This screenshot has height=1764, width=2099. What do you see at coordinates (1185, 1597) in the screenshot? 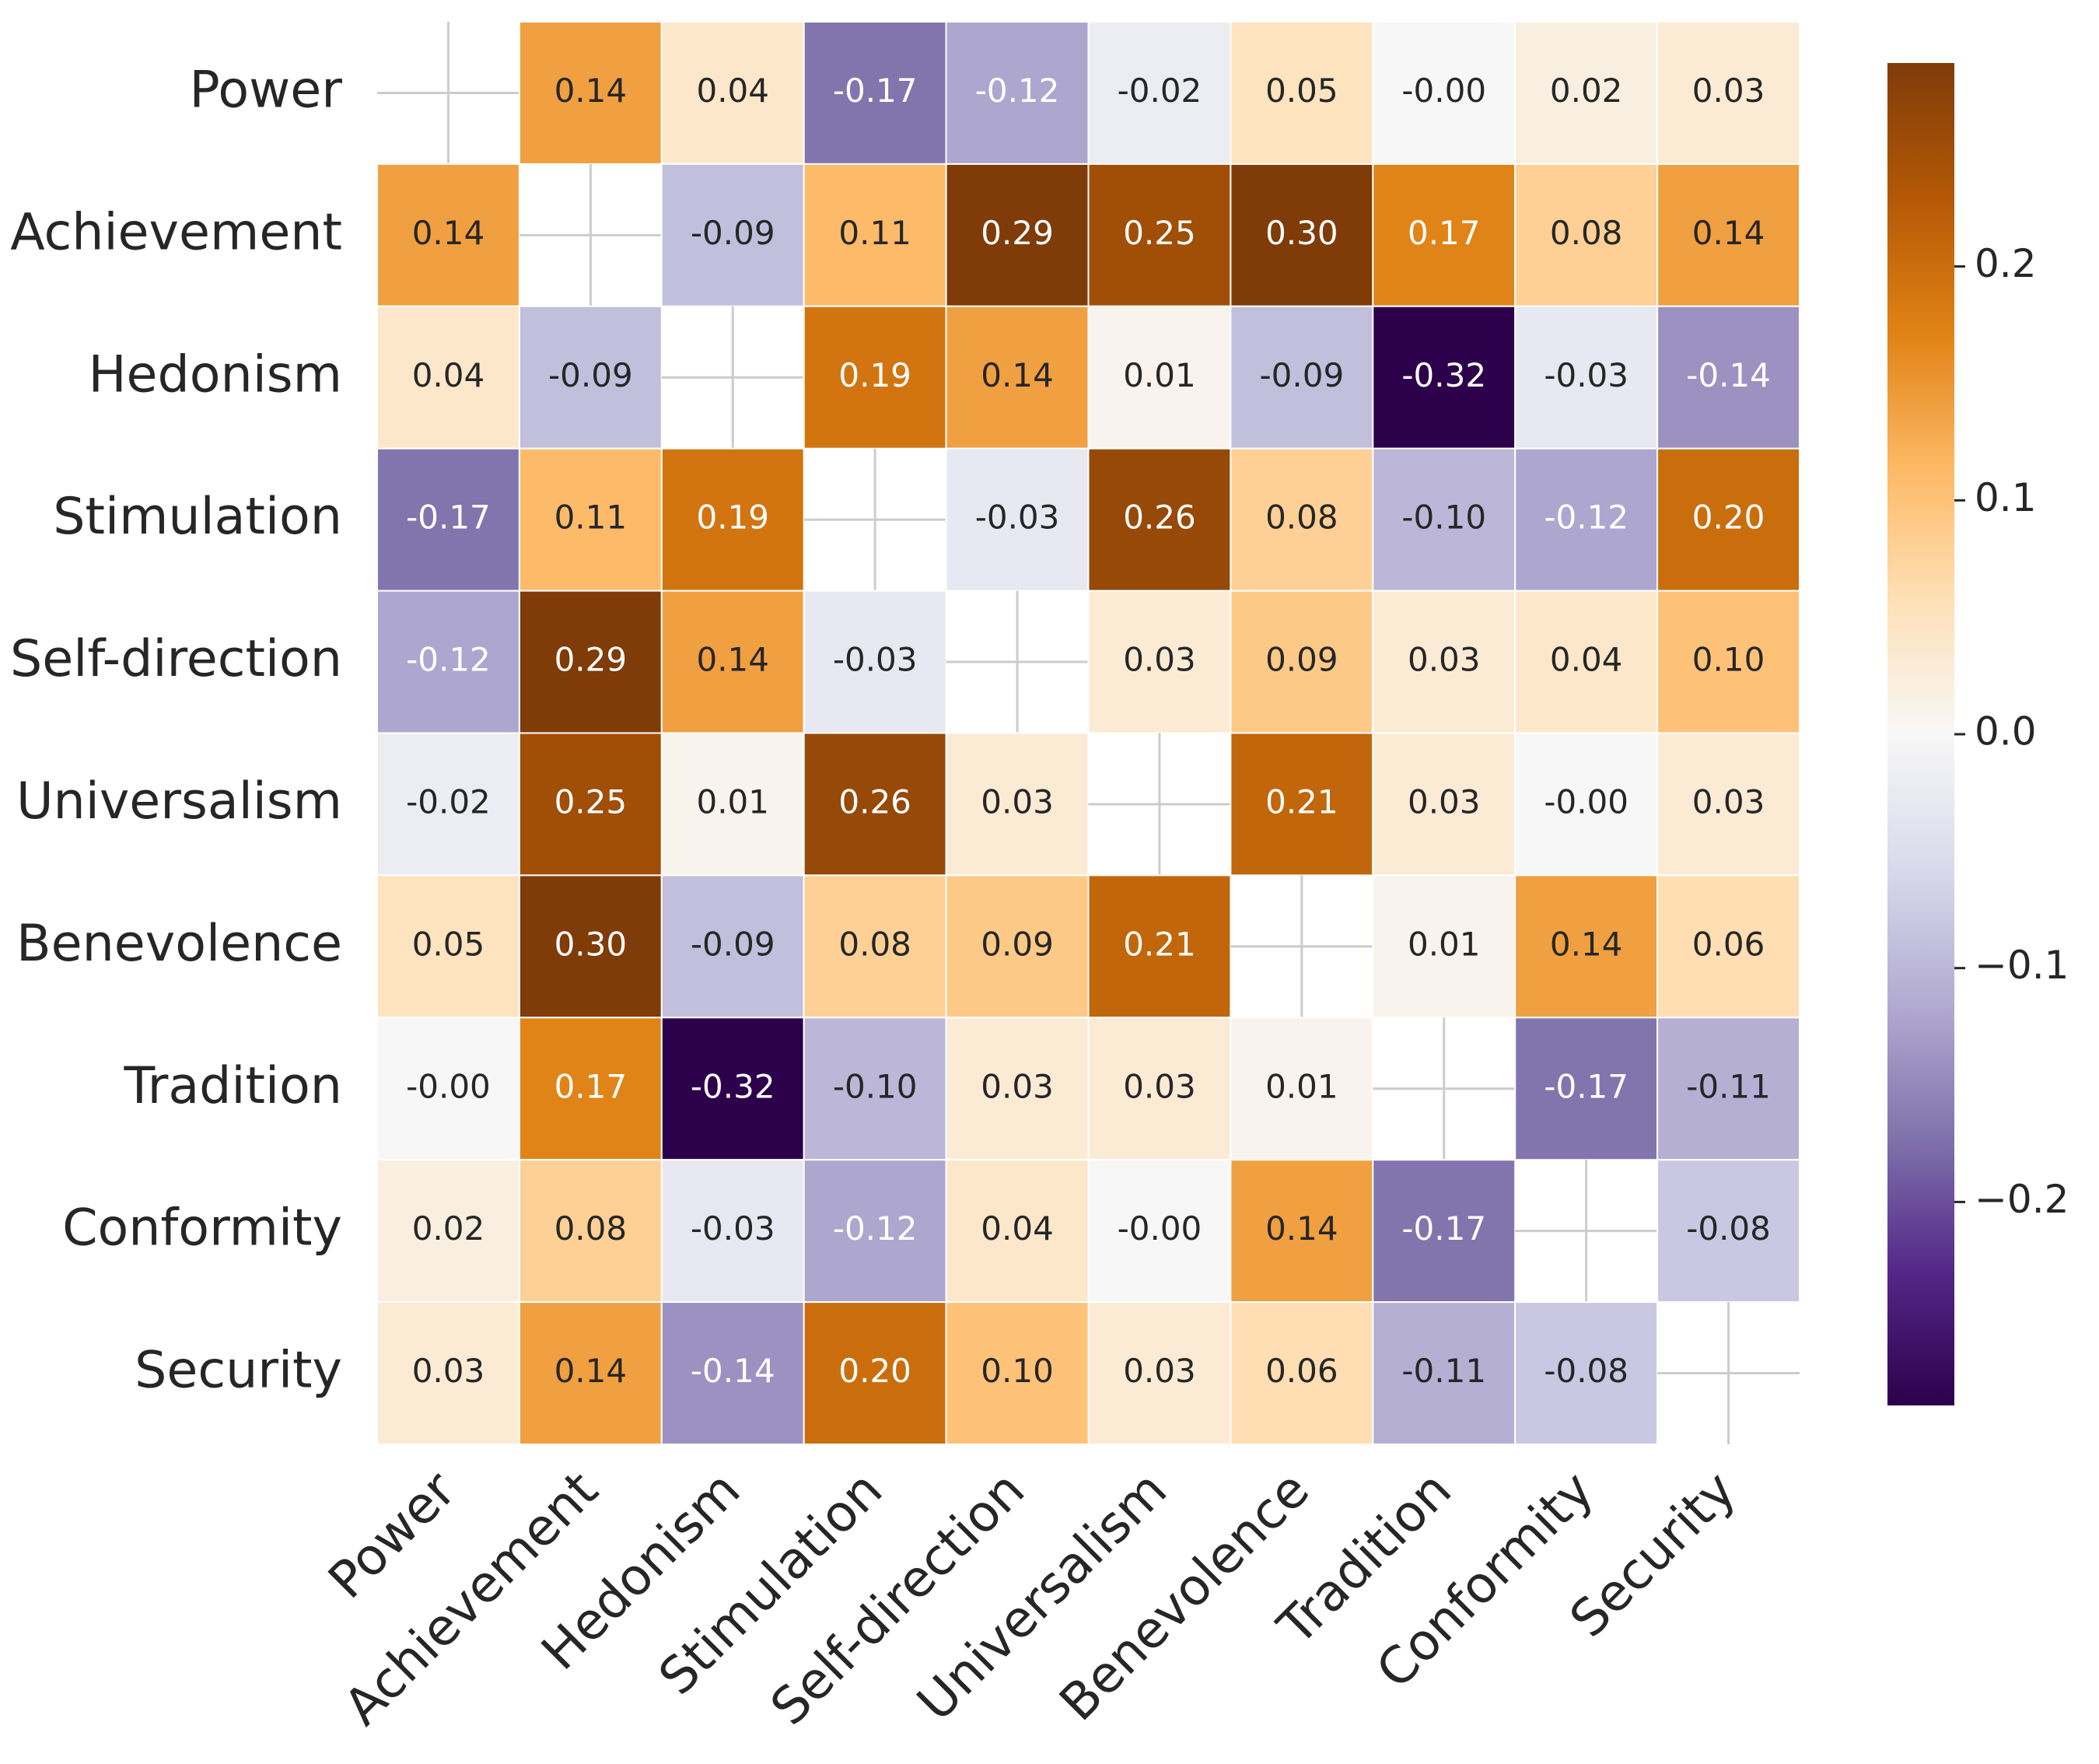
I see `x-tick-label: Benevolence` at bounding box center [1185, 1597].